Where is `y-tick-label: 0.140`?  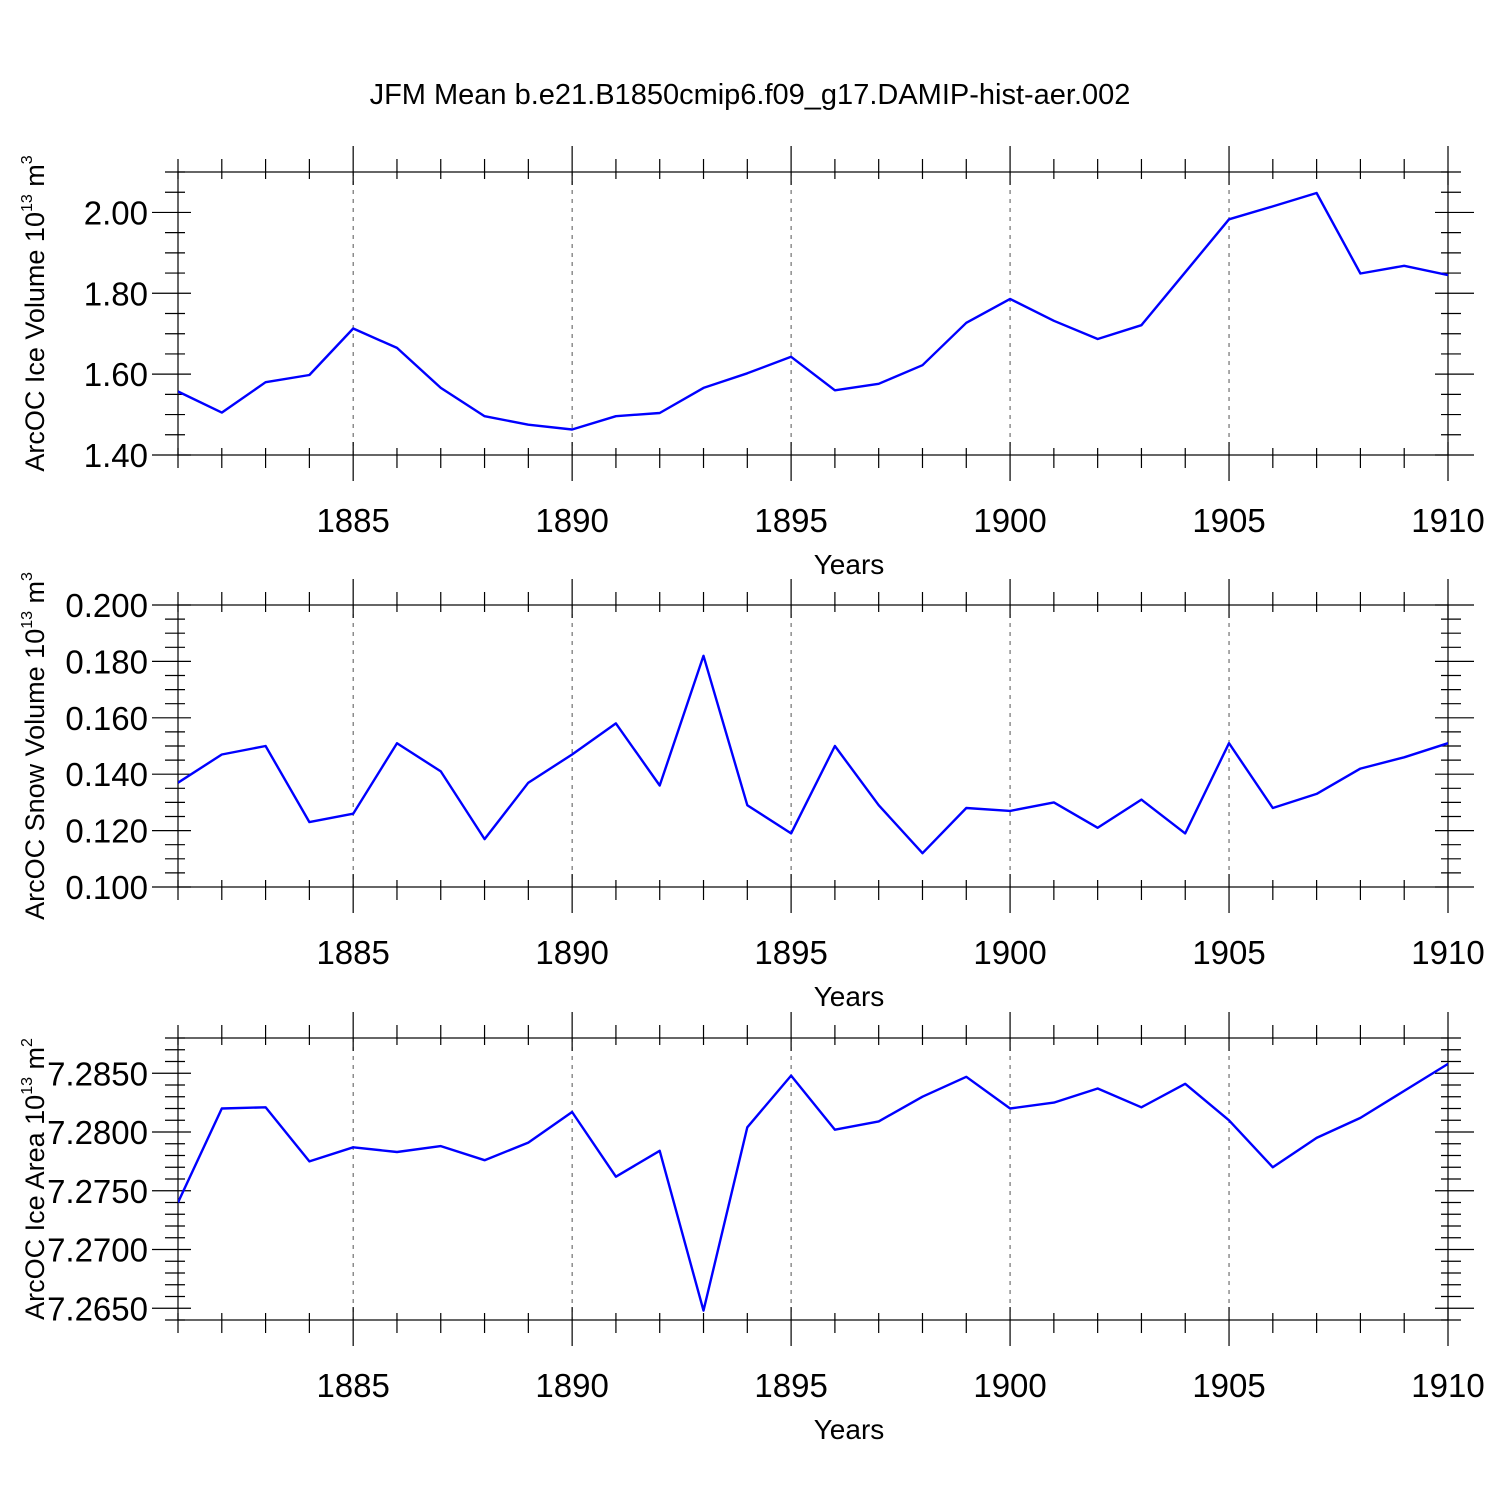
y-tick-label: 0.140 is located at coordinates (106, 774).